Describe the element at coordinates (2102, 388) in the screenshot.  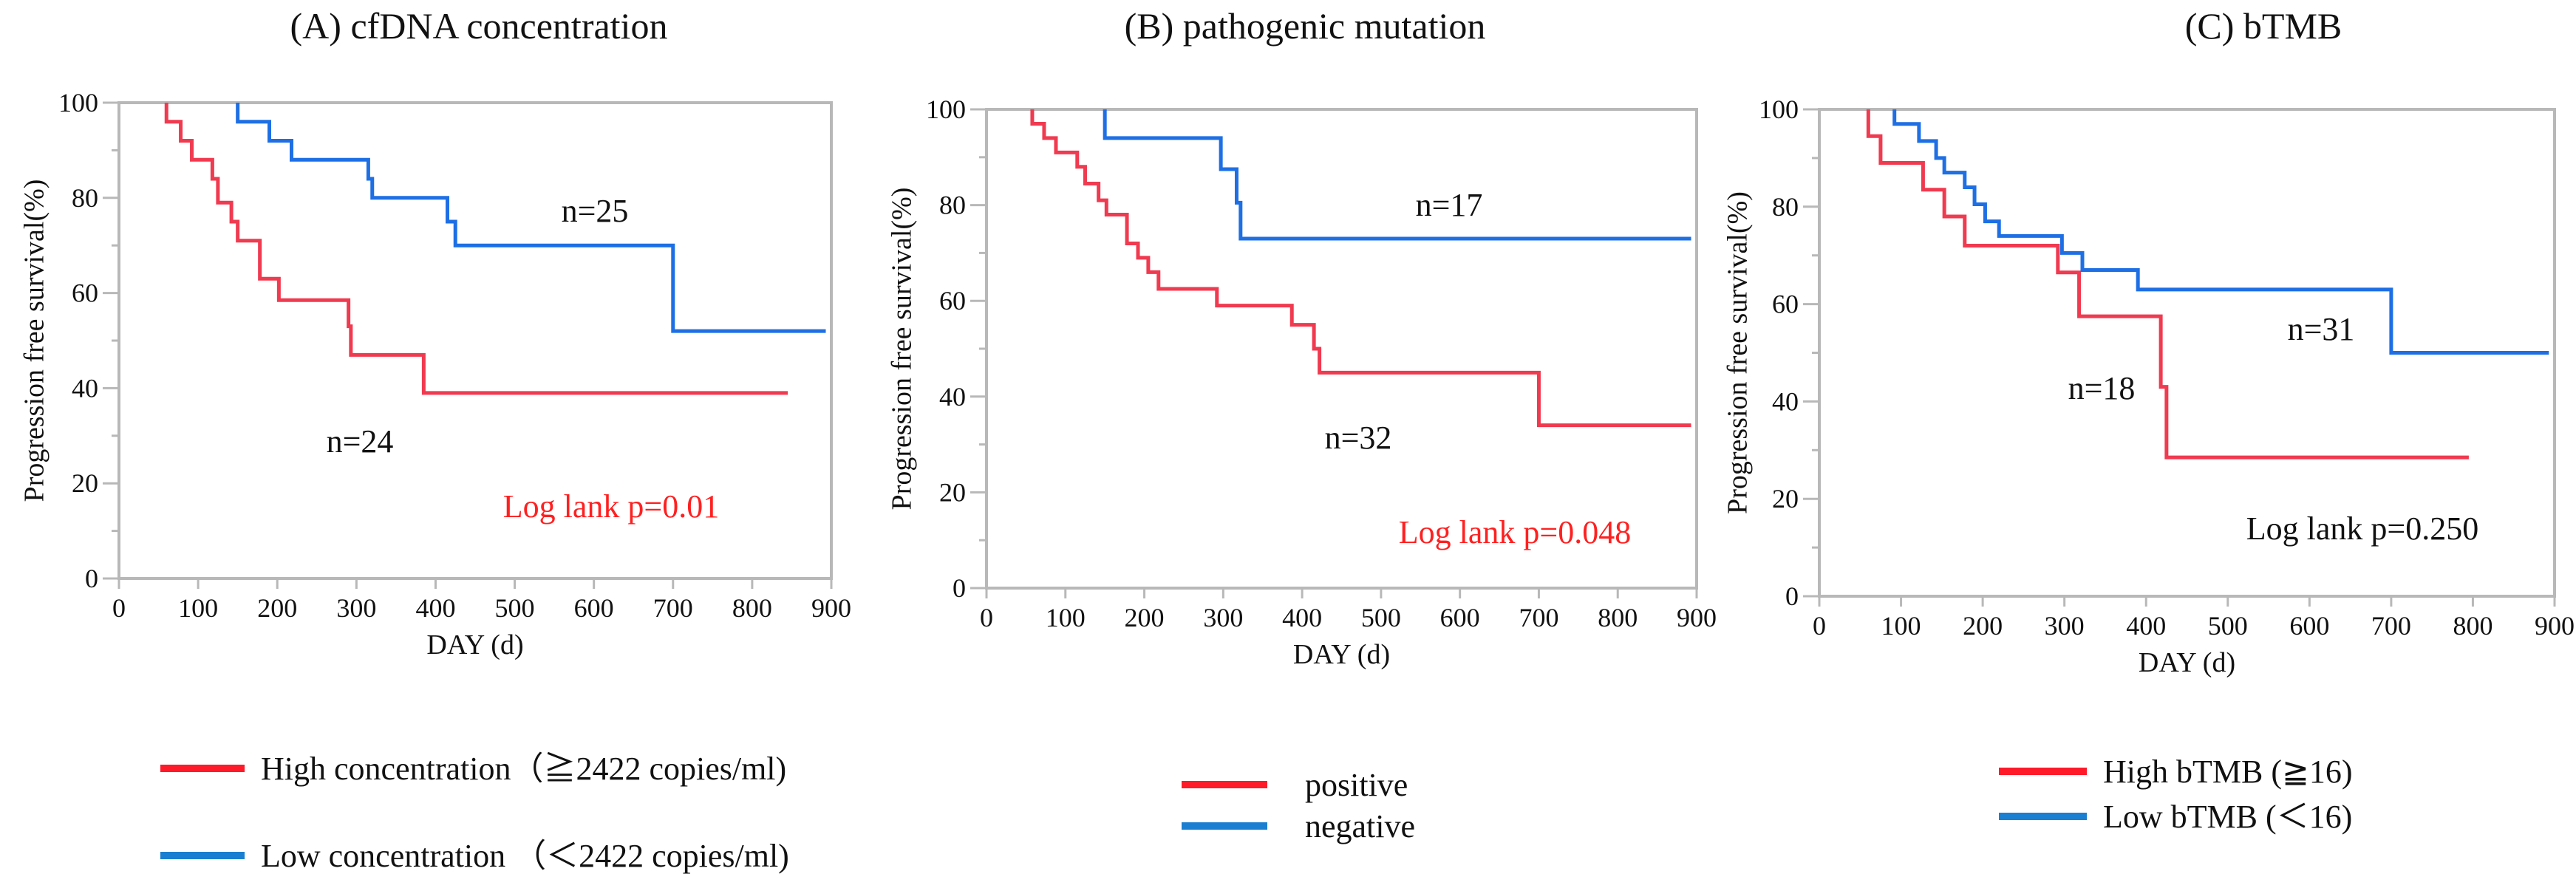
I see `n-label-high: n=18` at that location.